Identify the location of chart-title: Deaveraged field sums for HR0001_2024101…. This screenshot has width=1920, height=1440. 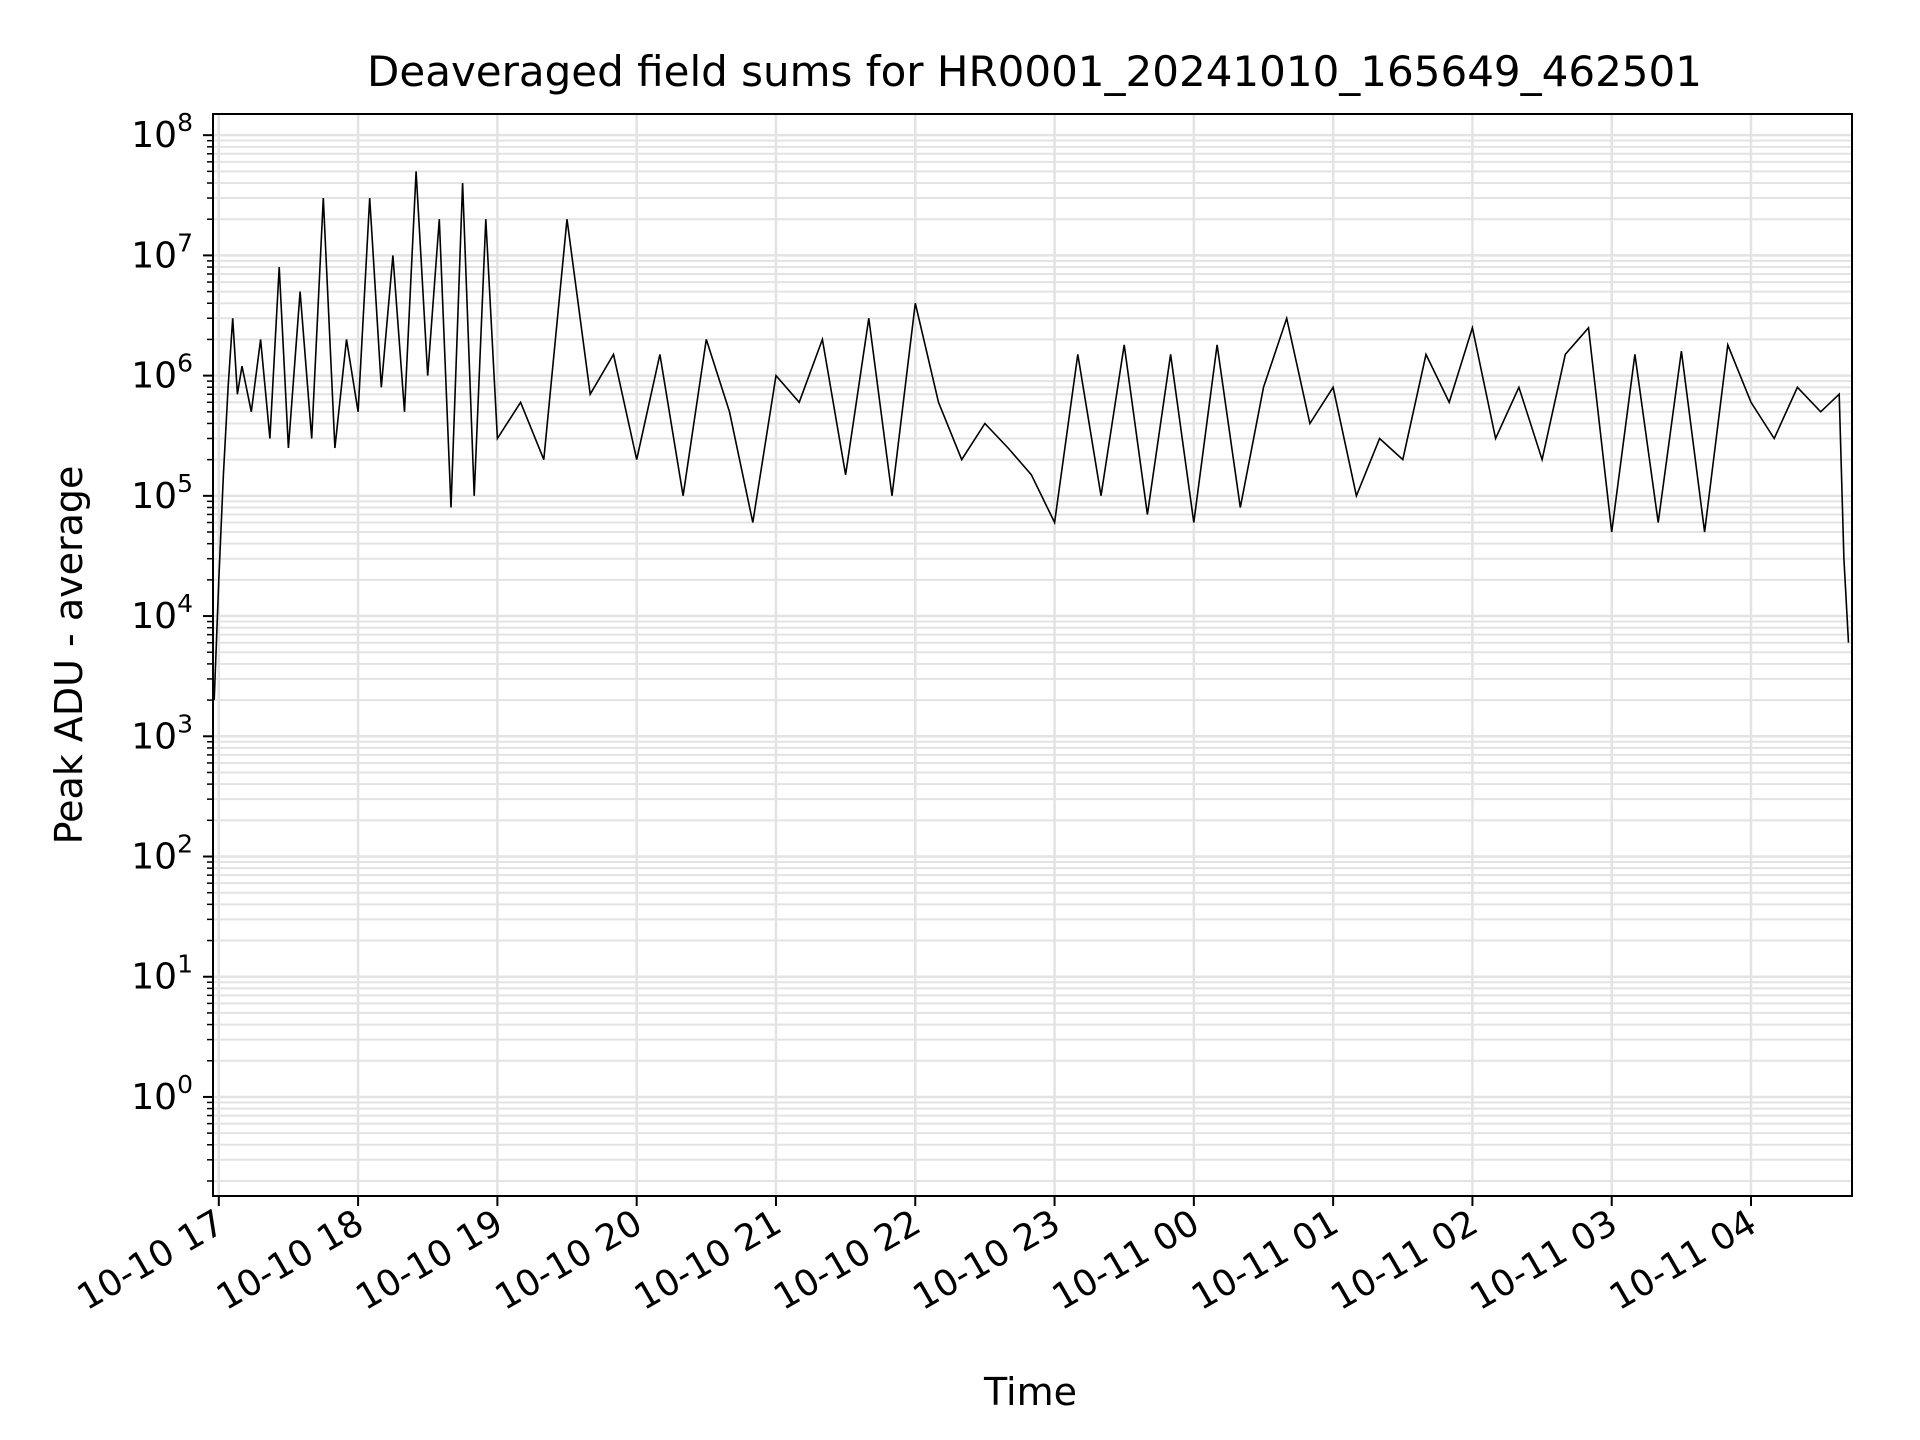
(1034, 71).